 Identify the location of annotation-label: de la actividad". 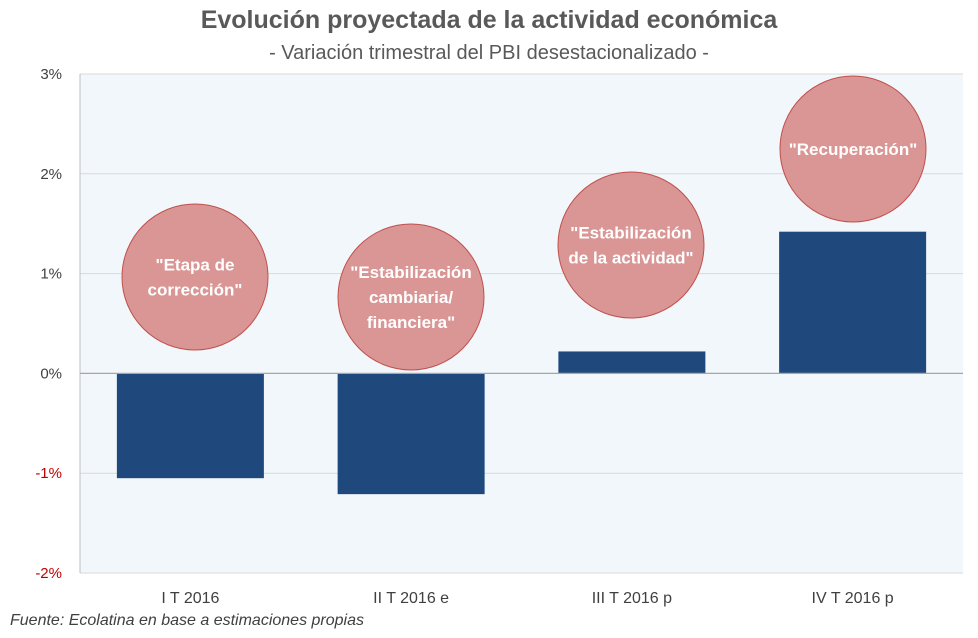
(630, 258).